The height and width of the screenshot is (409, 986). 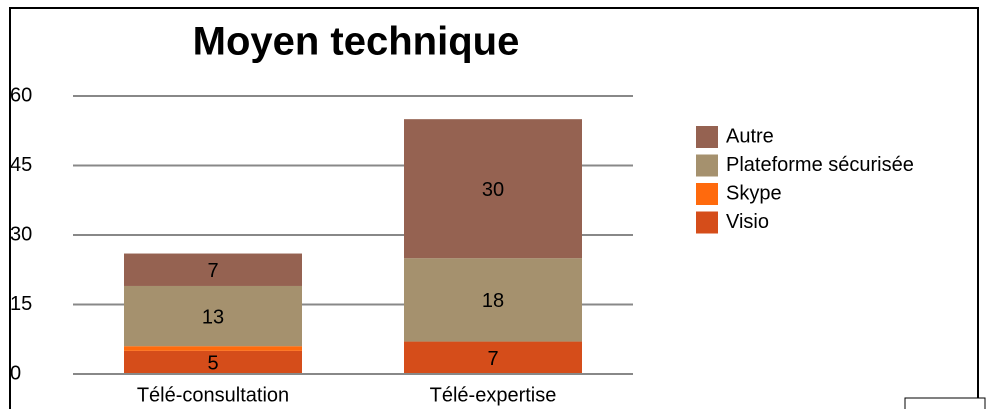 I want to click on y-tick-label: 60, so click(x=21, y=95).